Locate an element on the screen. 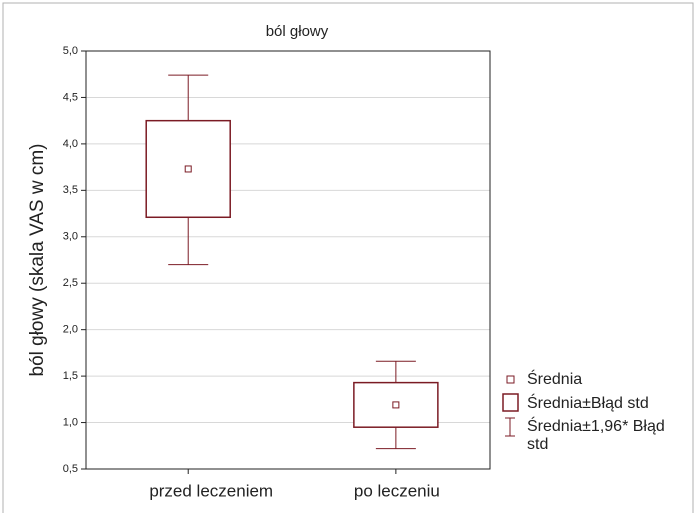 The image size is (697, 513). x-tick-label: przed leczeniem is located at coordinates (211, 490).